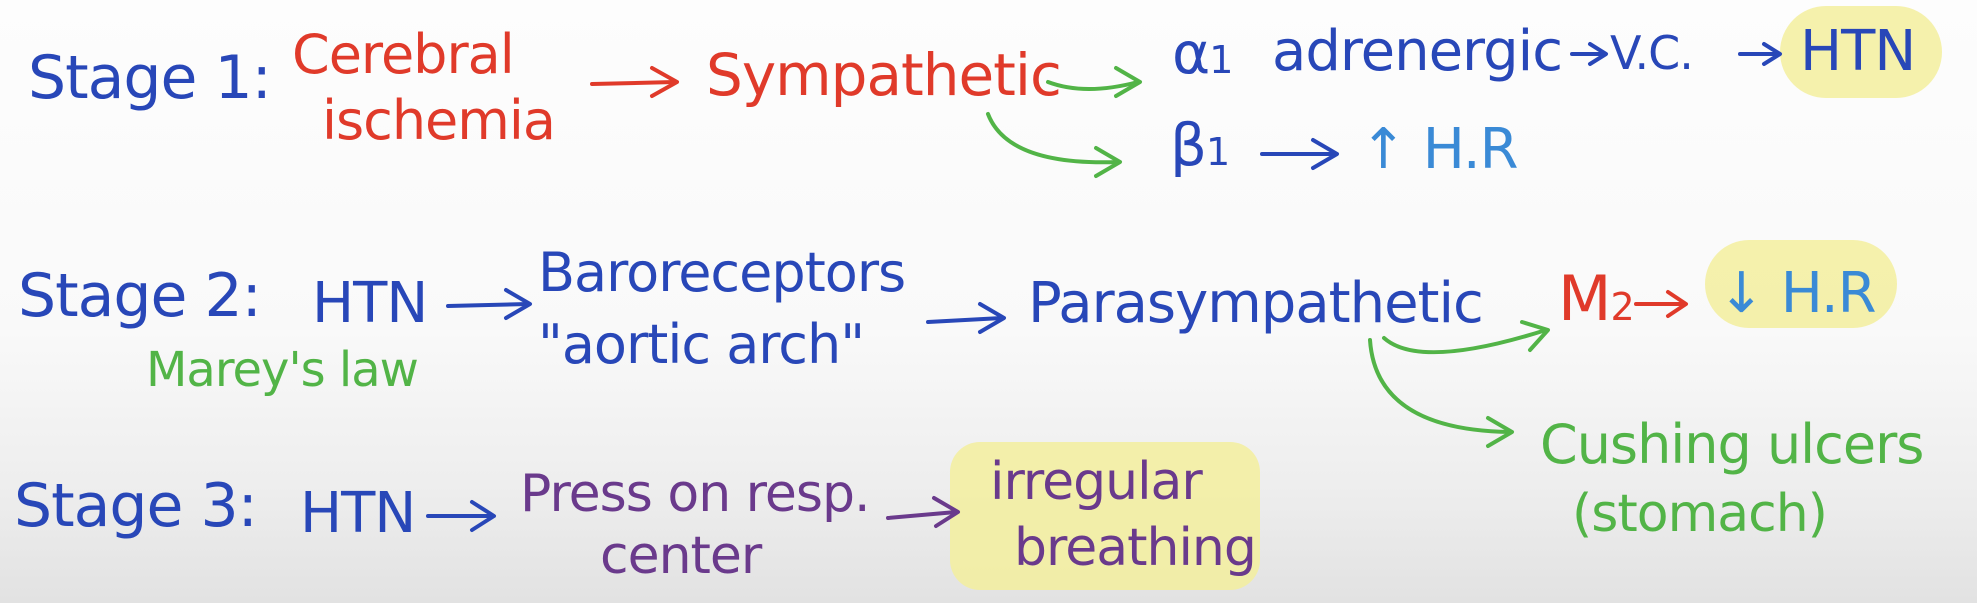 The height and width of the screenshot is (603, 1977). I want to click on stage1-beta-receptor: β1, so click(1200, 145).